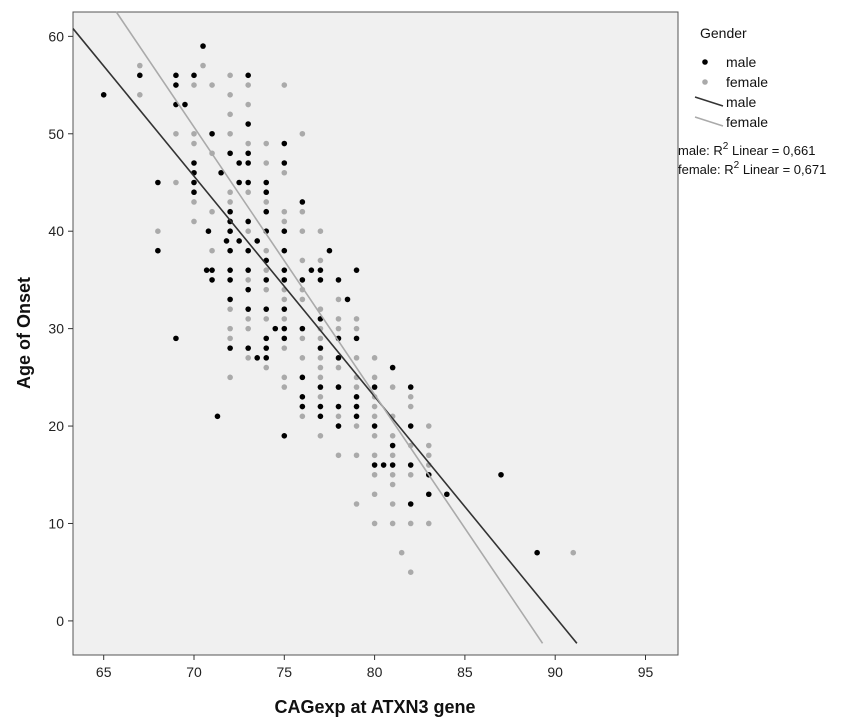 The width and height of the screenshot is (859, 725). What do you see at coordinates (56, 36) in the screenshot?
I see `y-tick-label: 60` at bounding box center [56, 36].